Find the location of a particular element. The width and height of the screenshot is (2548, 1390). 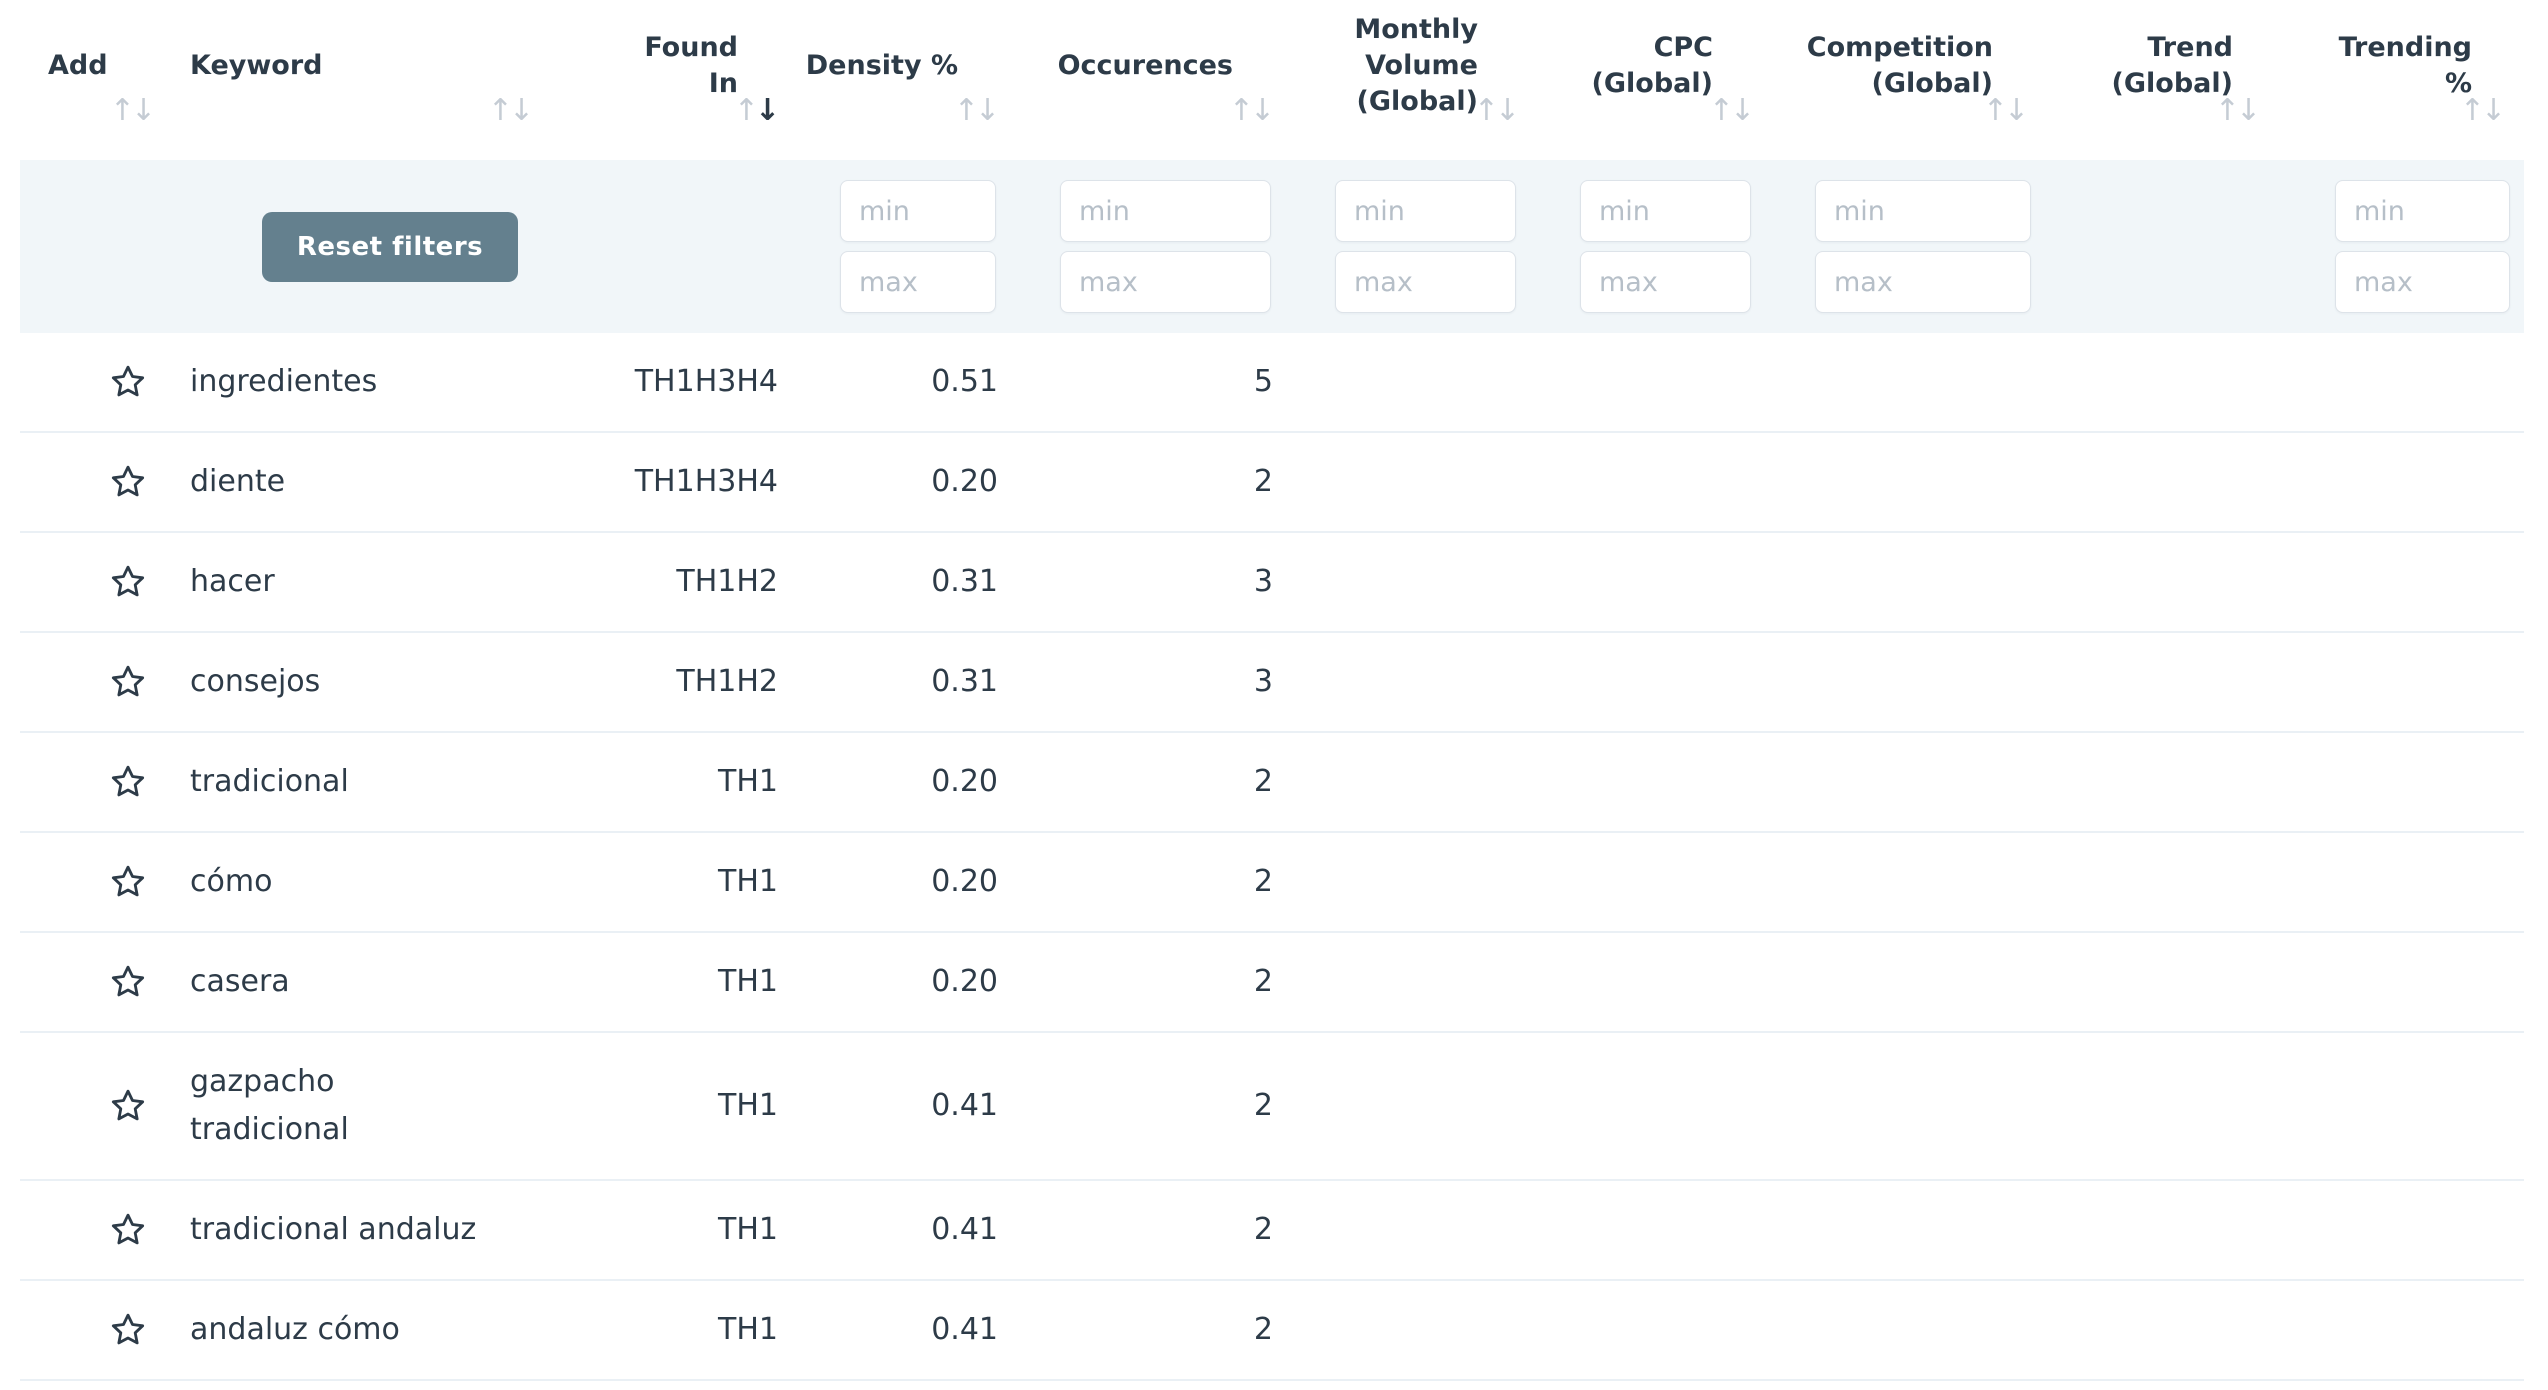

occurences-min-filter-input is located at coordinates (1165, 211).